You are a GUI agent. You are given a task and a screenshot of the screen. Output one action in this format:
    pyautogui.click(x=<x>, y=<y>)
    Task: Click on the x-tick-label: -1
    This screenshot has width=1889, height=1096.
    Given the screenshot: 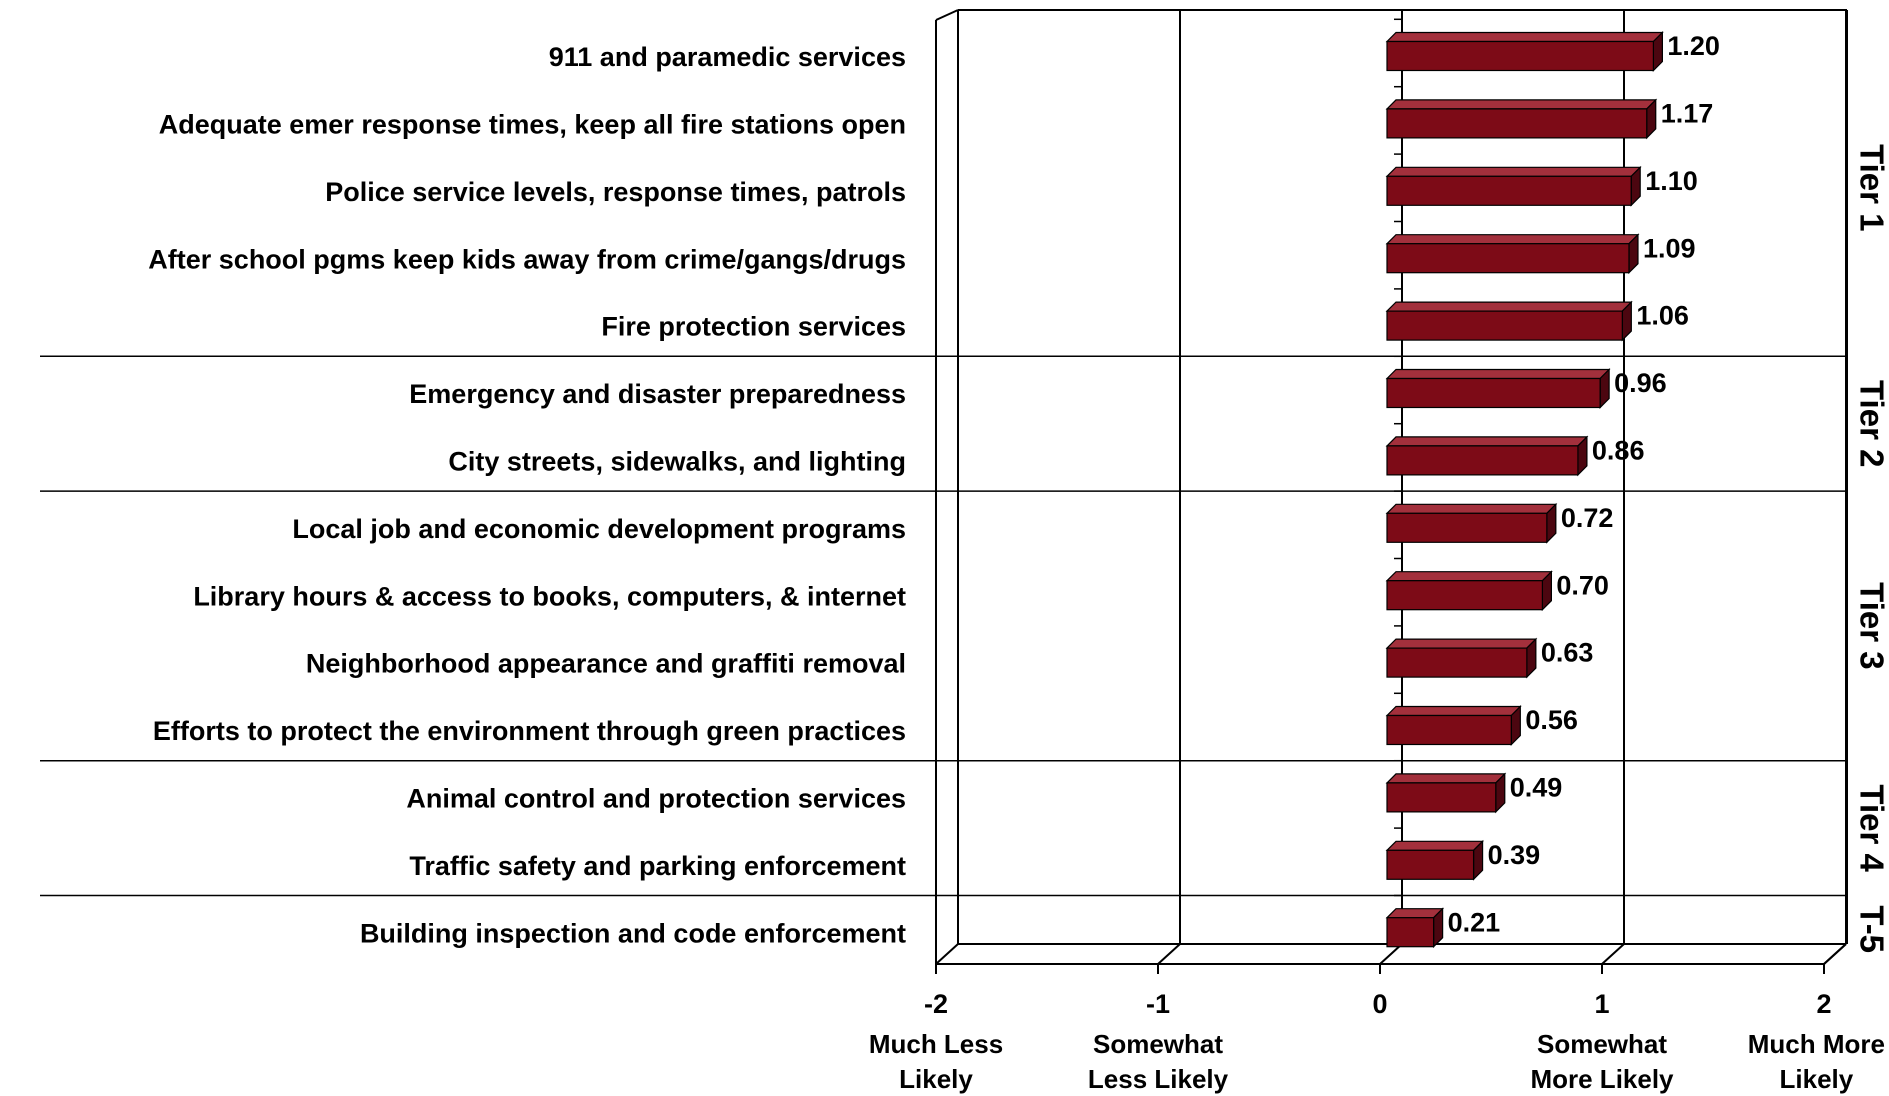 What is the action you would take?
    pyautogui.click(x=1158, y=1004)
    